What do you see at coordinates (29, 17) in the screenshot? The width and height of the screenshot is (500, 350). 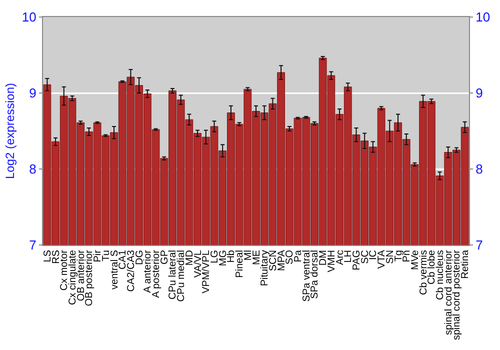 I see `y-tick-label: 10` at bounding box center [29, 17].